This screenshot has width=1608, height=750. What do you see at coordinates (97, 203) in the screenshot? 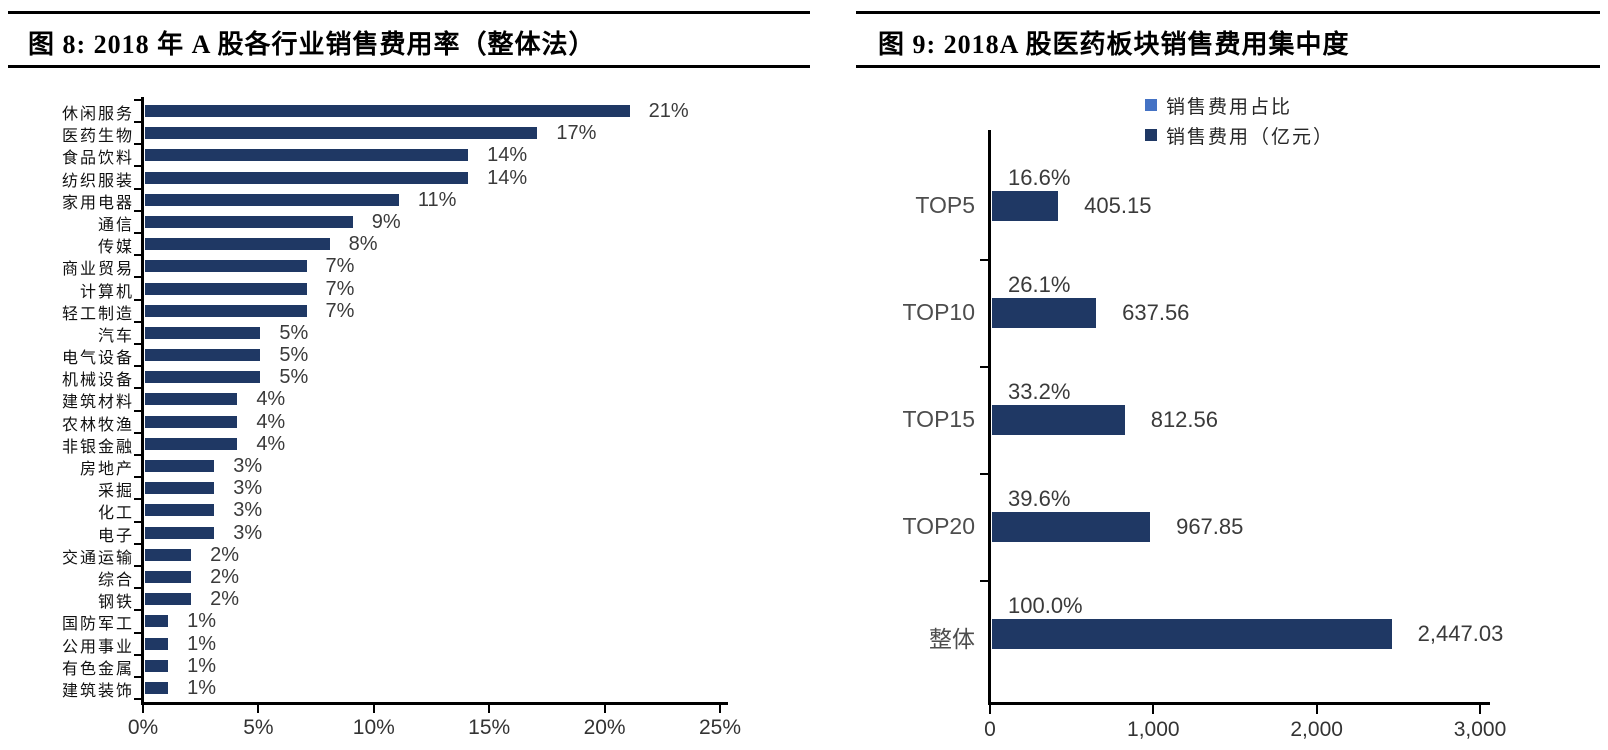
I see `figure8-category-label: 家用电器` at bounding box center [97, 203].